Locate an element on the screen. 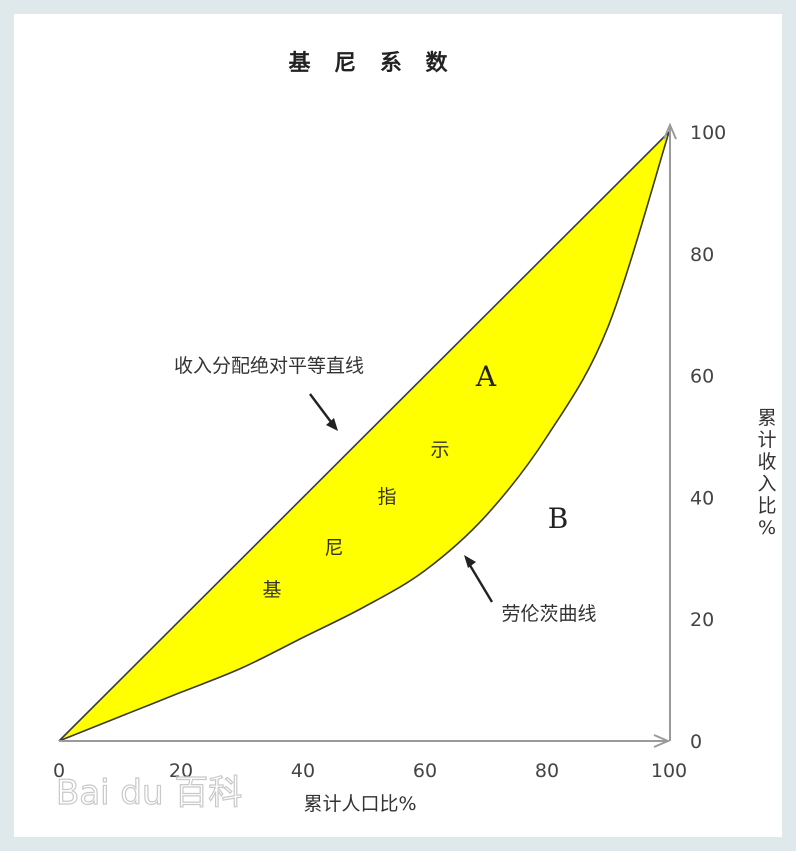 This screenshot has height=851, width=796. y-axis-label-char: 收 is located at coordinates (766, 462).